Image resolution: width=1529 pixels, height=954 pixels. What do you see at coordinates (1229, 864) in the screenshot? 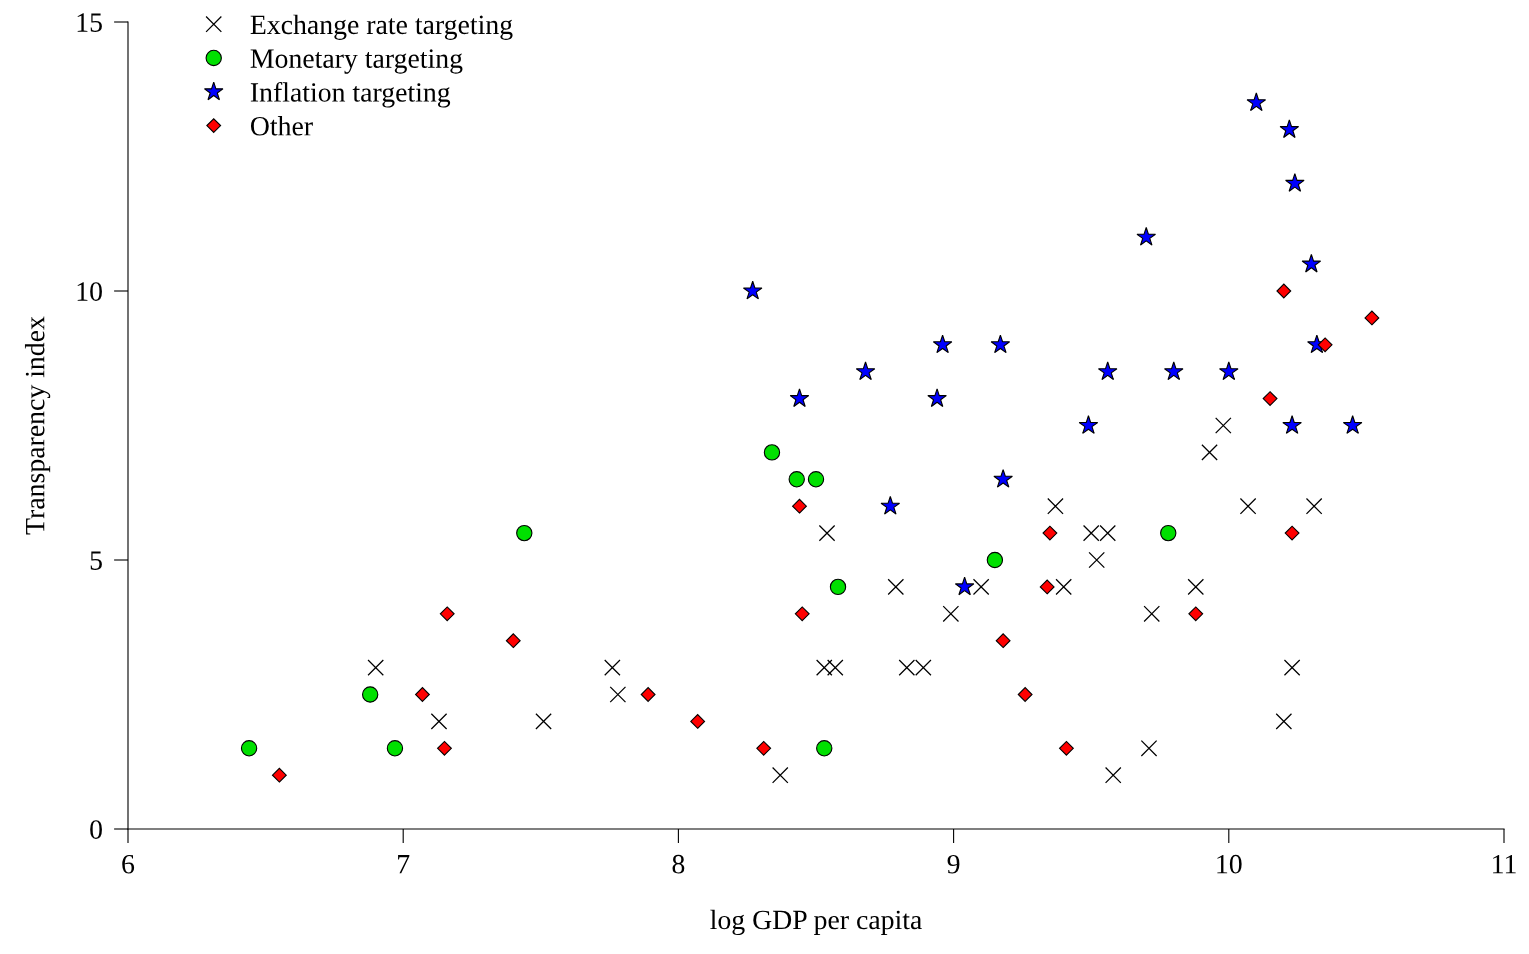
I see `x-tick-label: 10` at bounding box center [1229, 864].